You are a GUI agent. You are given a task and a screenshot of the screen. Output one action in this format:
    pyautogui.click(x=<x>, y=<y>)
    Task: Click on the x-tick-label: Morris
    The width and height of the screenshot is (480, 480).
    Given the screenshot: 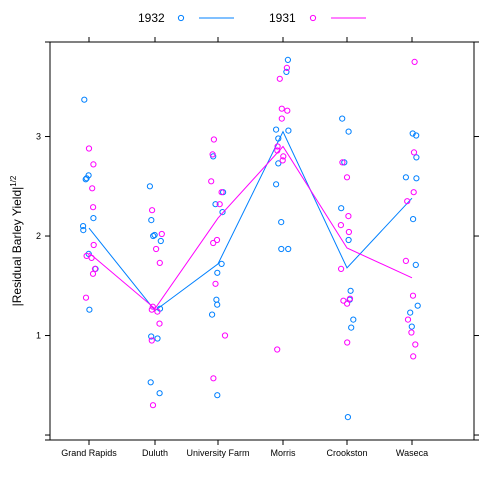 What is the action you would take?
    pyautogui.click(x=283, y=453)
    